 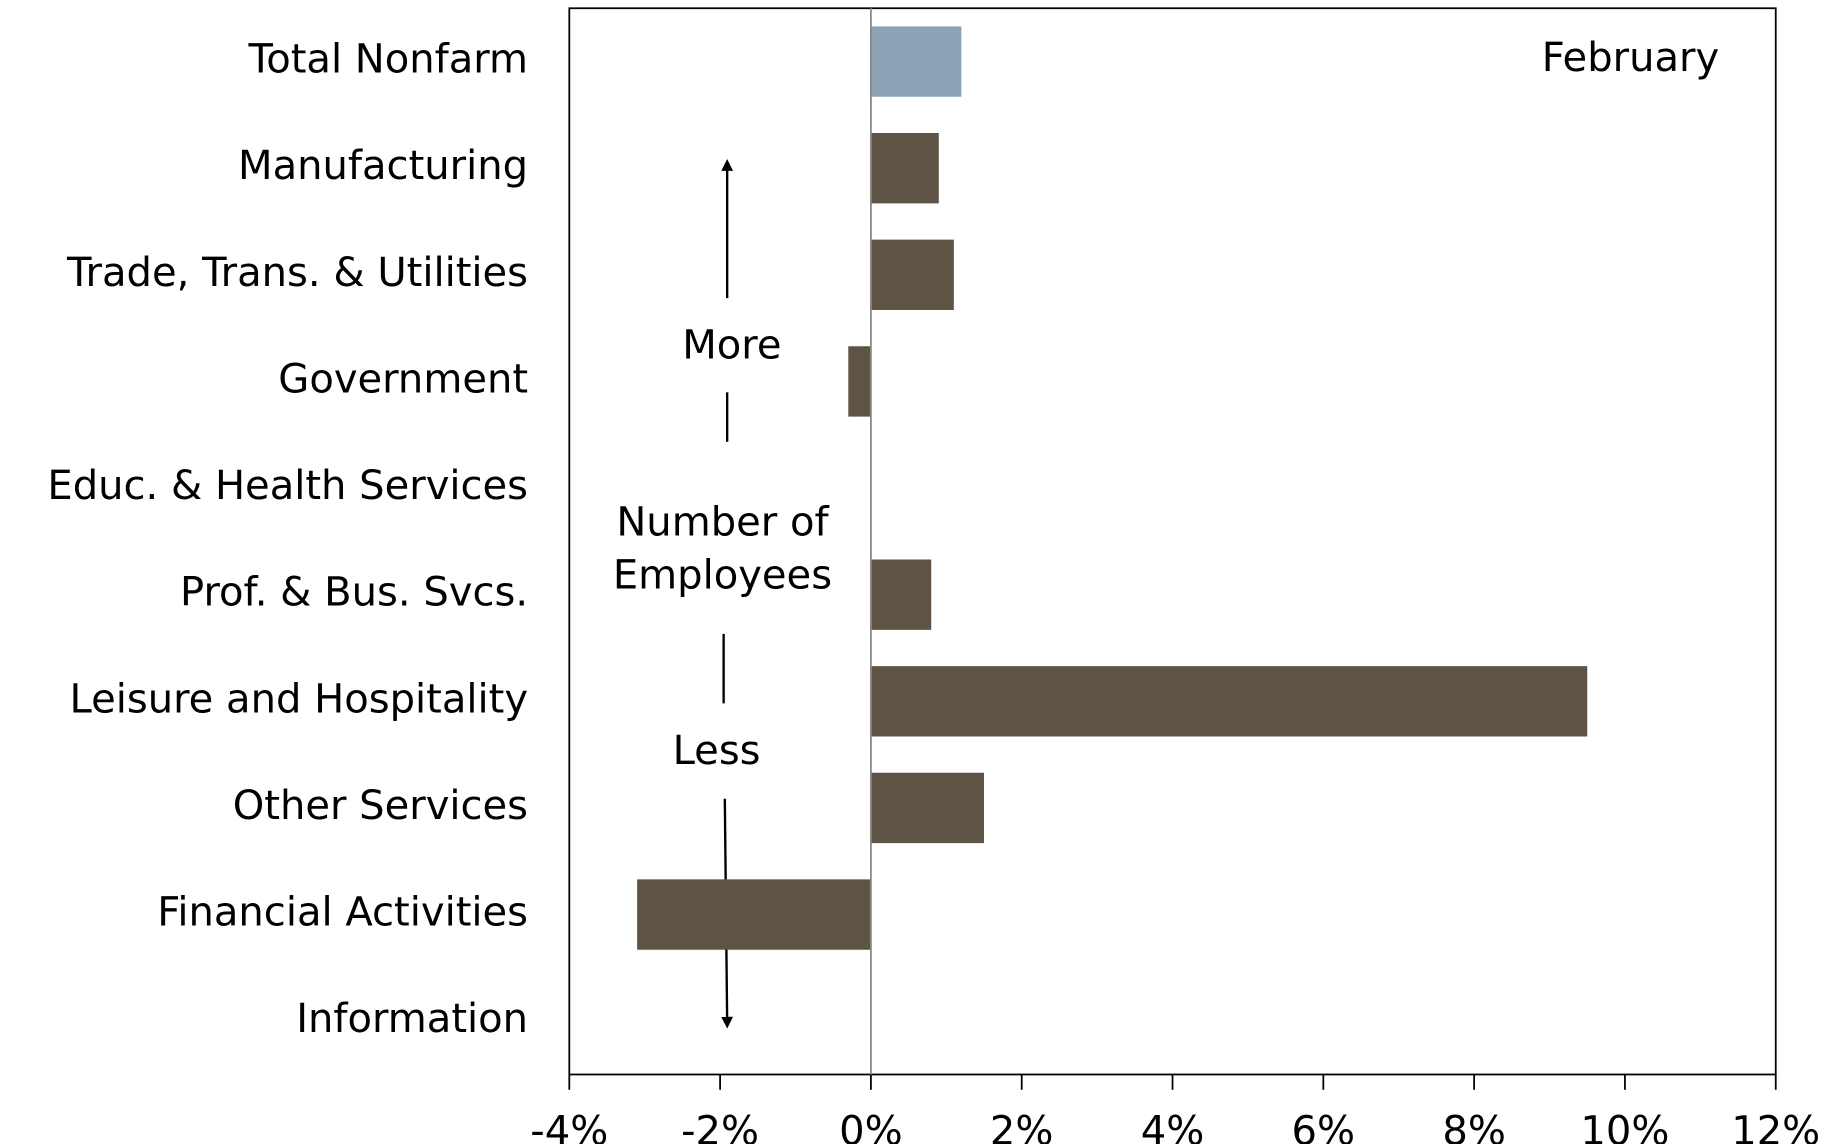 What do you see at coordinates (412, 1019) in the screenshot?
I see `y-tick-label: Information` at bounding box center [412, 1019].